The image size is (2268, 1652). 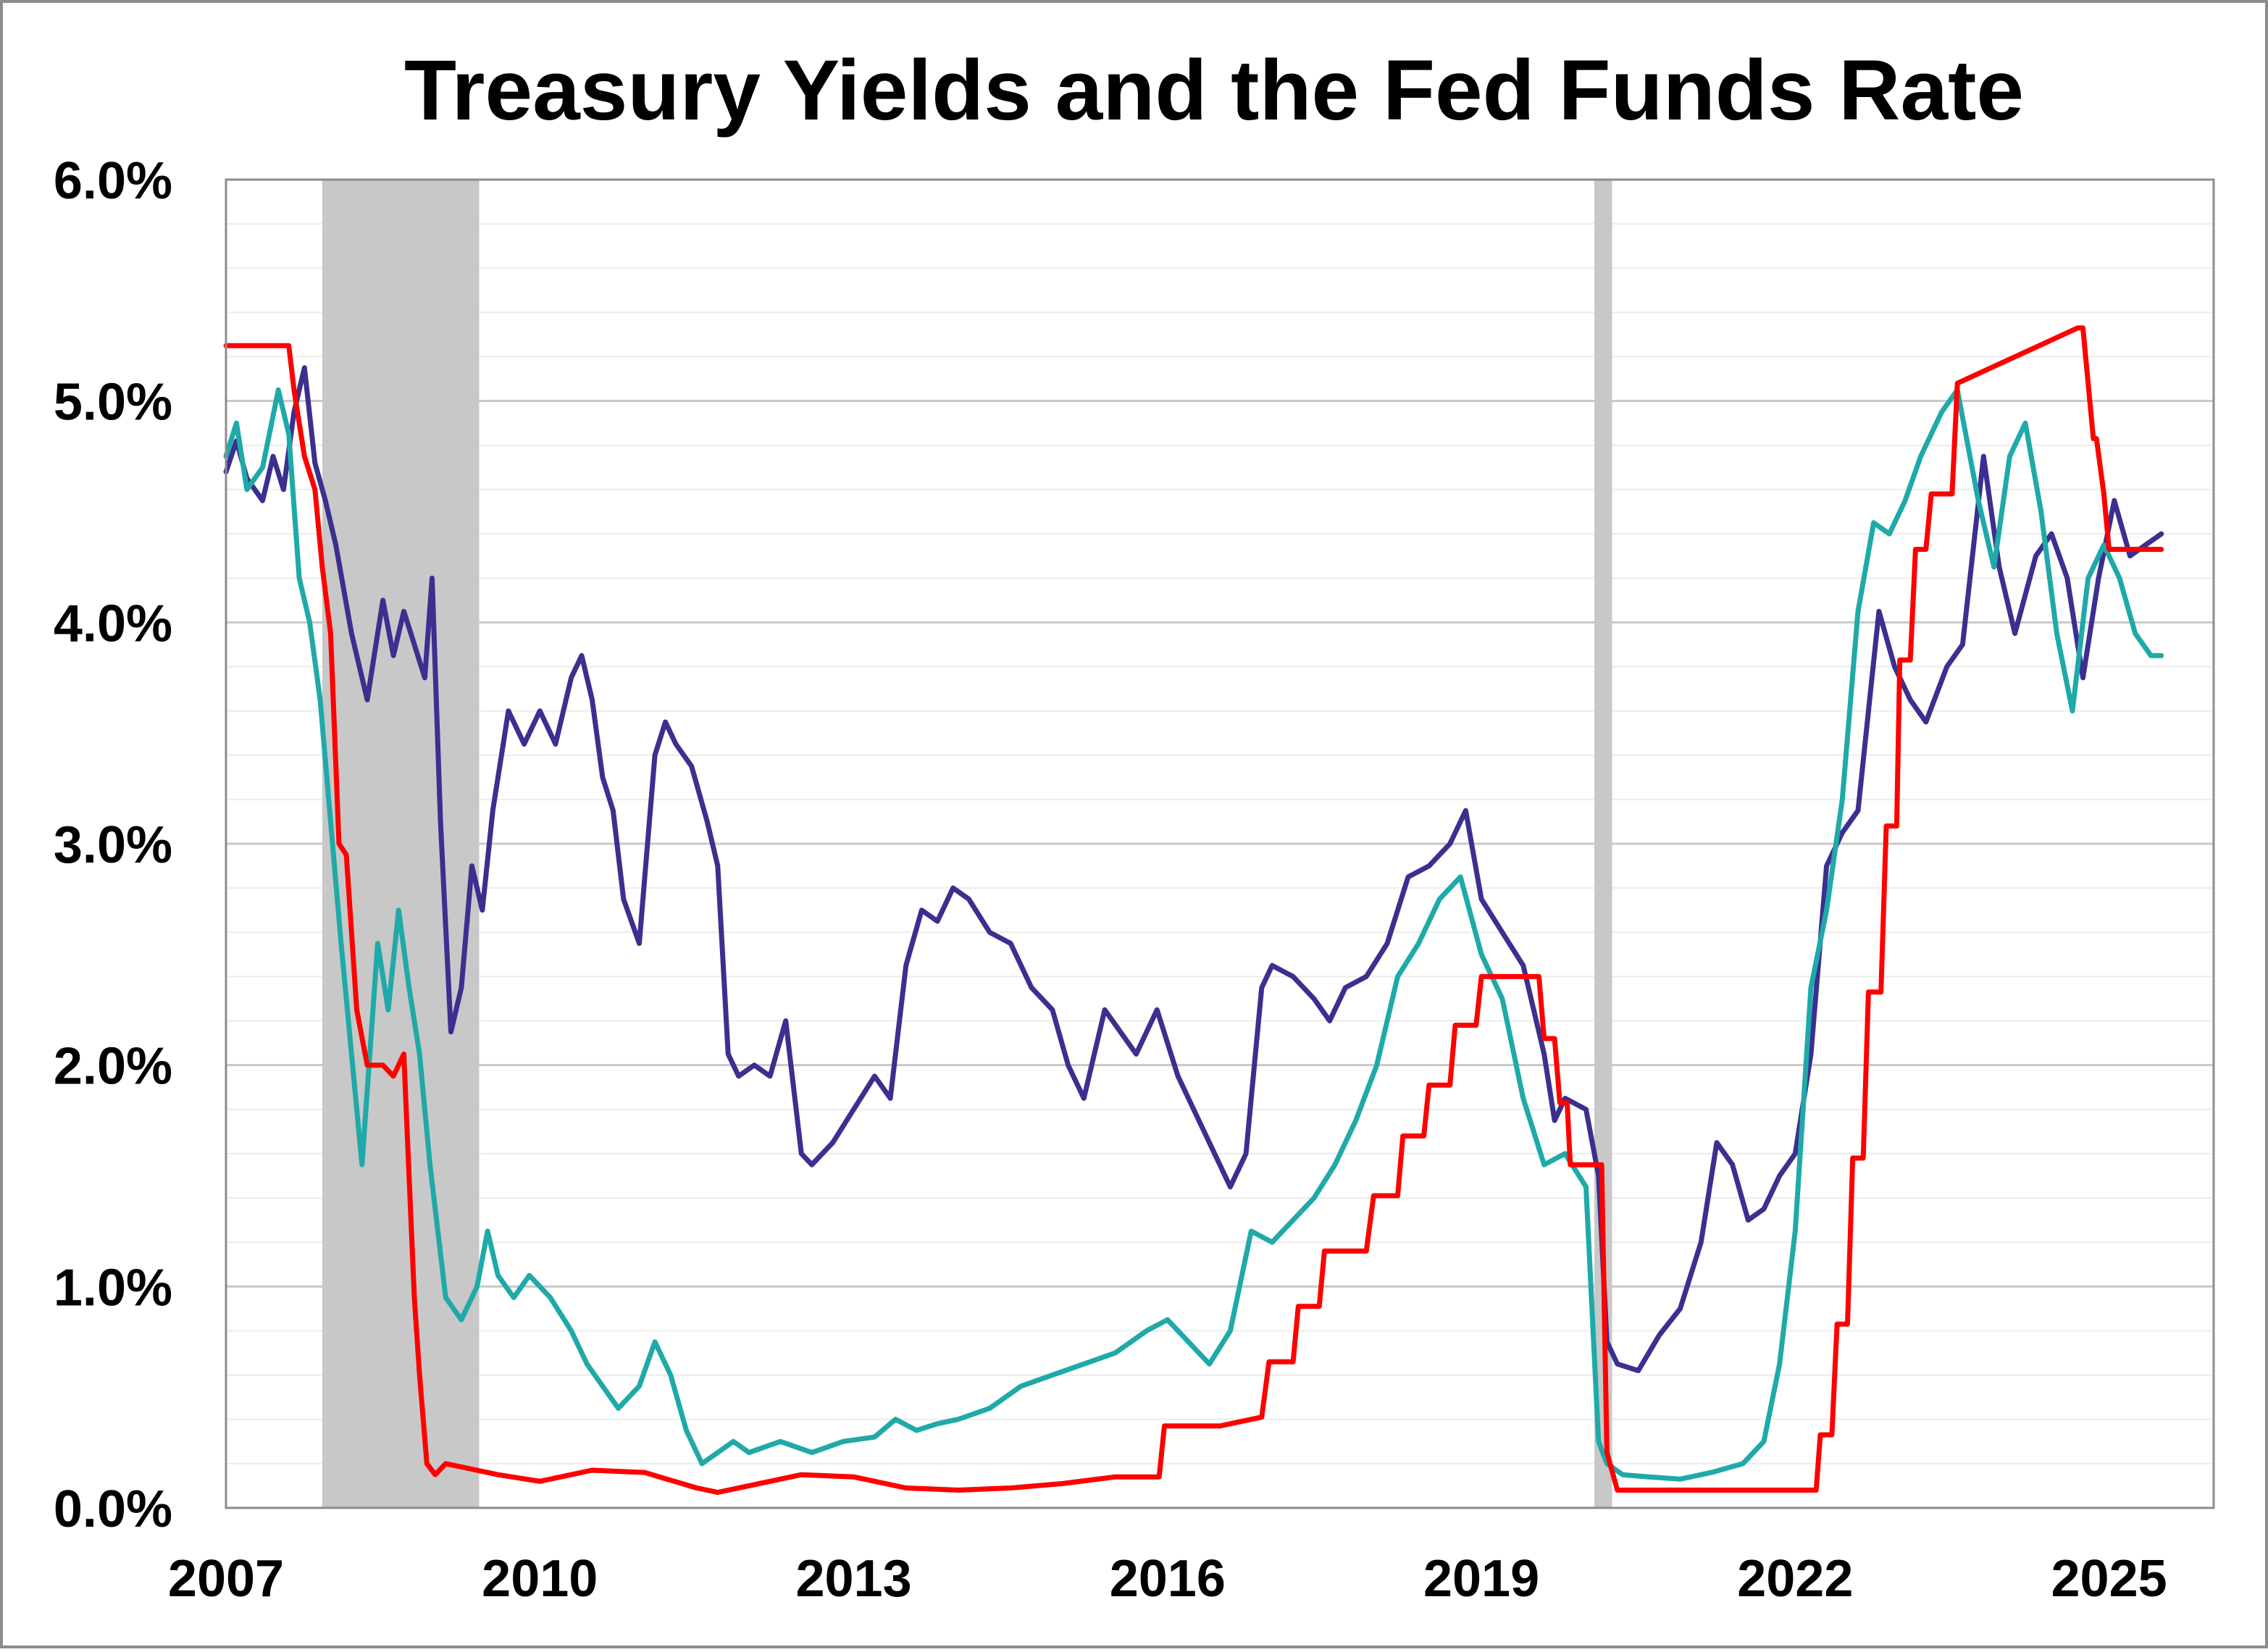 I want to click on x-tick-label: 2013, so click(x=853, y=1579).